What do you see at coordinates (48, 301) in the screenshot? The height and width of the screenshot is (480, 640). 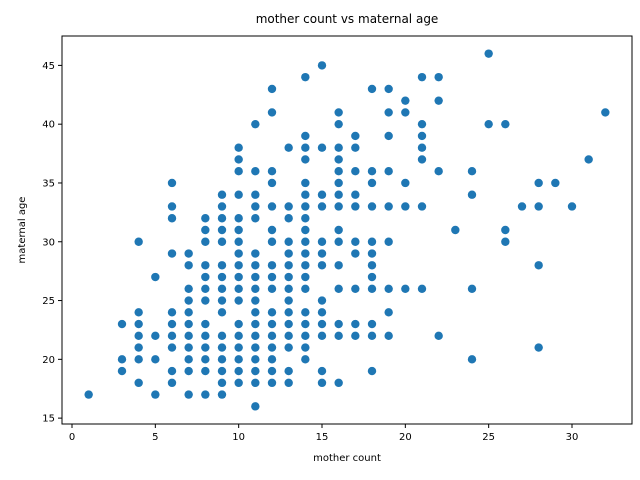 I see `y-tick-label: 25` at bounding box center [48, 301].